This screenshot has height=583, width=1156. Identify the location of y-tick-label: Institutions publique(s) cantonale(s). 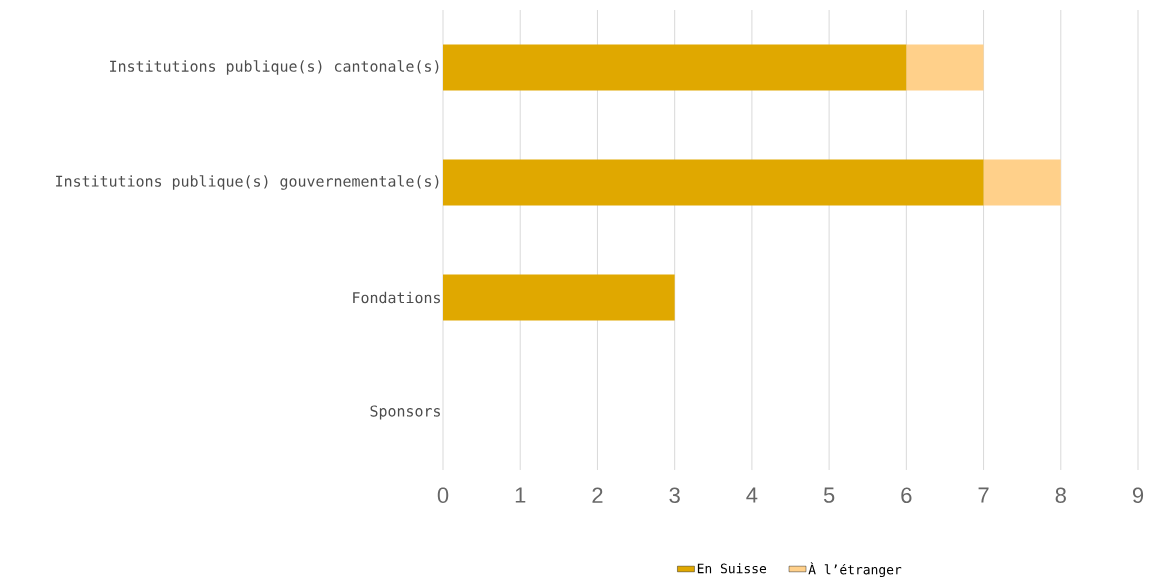
(274, 67).